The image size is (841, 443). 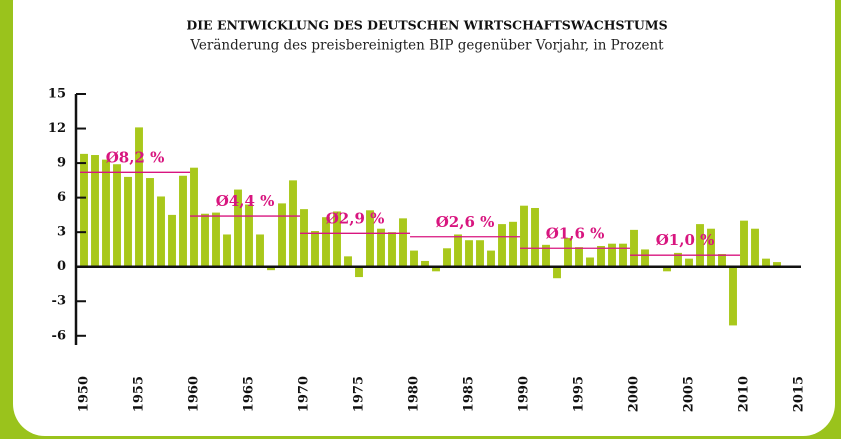 I want to click on y-tick-label: 0, so click(x=61, y=266).